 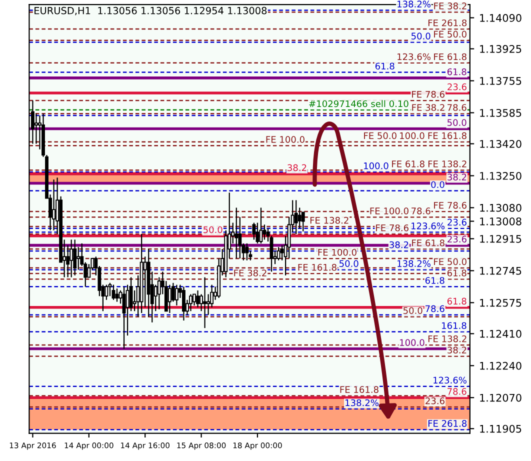 I want to click on y-tick-label: 1.13925, so click(x=501, y=49).